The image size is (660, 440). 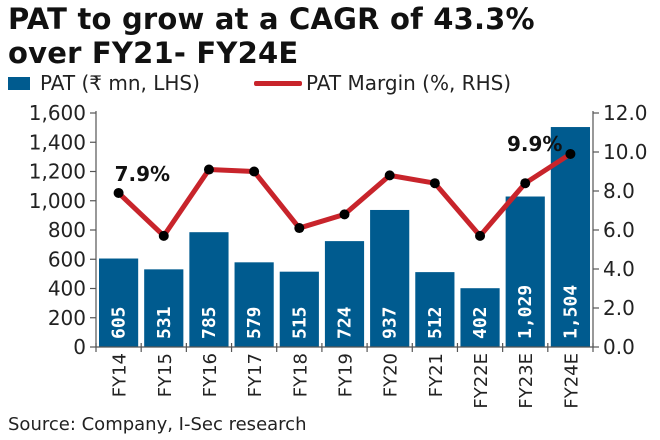 What do you see at coordinates (625, 152) in the screenshot?
I see `right-tick-label: 10.0` at bounding box center [625, 152].